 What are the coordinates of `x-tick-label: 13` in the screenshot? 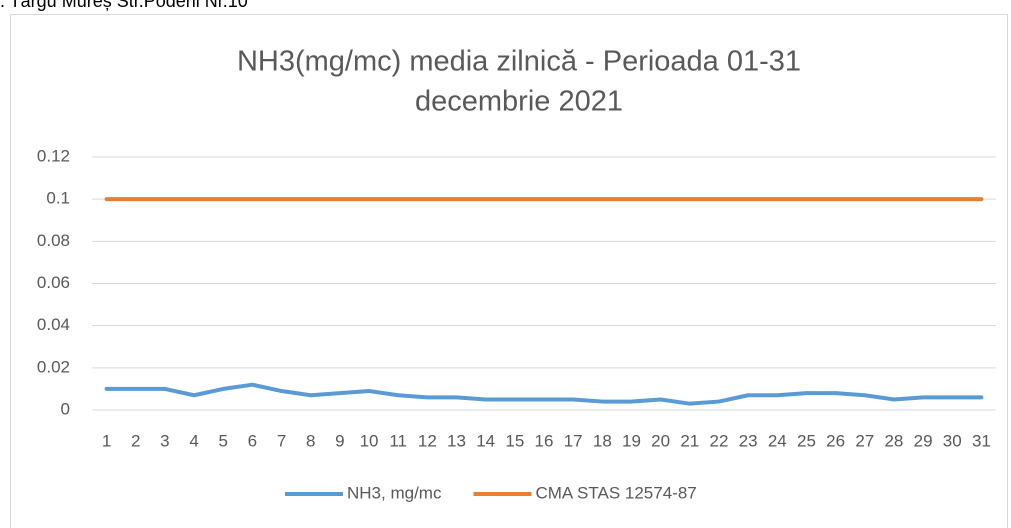 It's located at (456, 440).